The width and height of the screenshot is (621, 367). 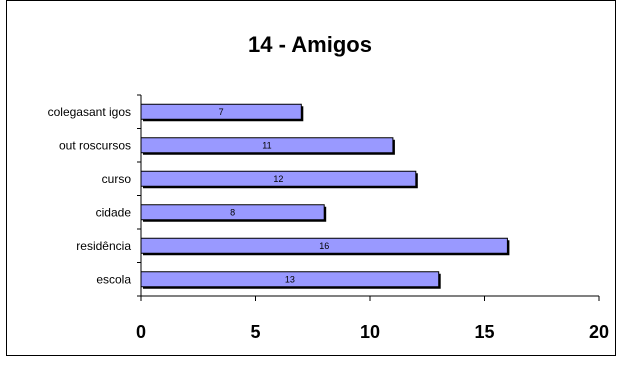 I want to click on bar-value-label-residência: 16, so click(x=324, y=246).